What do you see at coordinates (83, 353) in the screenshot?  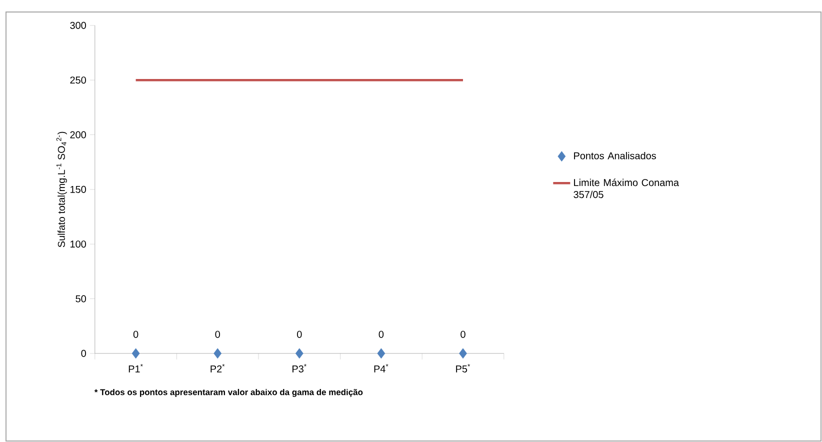 I see `y-tick-label: 0` at bounding box center [83, 353].